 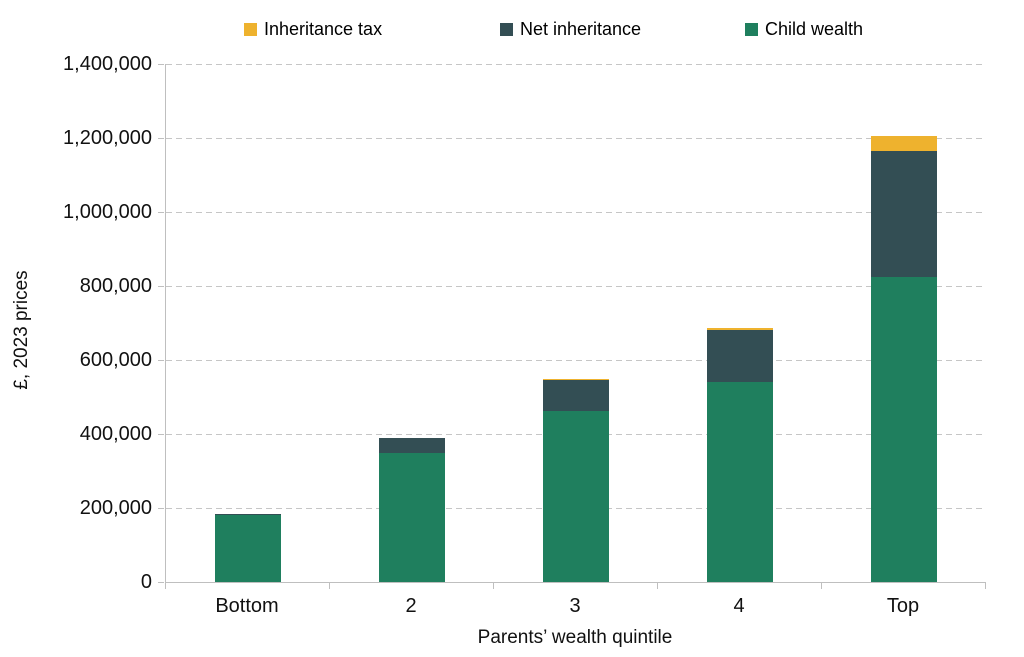 I want to click on x-tick-label: 2, so click(x=411, y=606).